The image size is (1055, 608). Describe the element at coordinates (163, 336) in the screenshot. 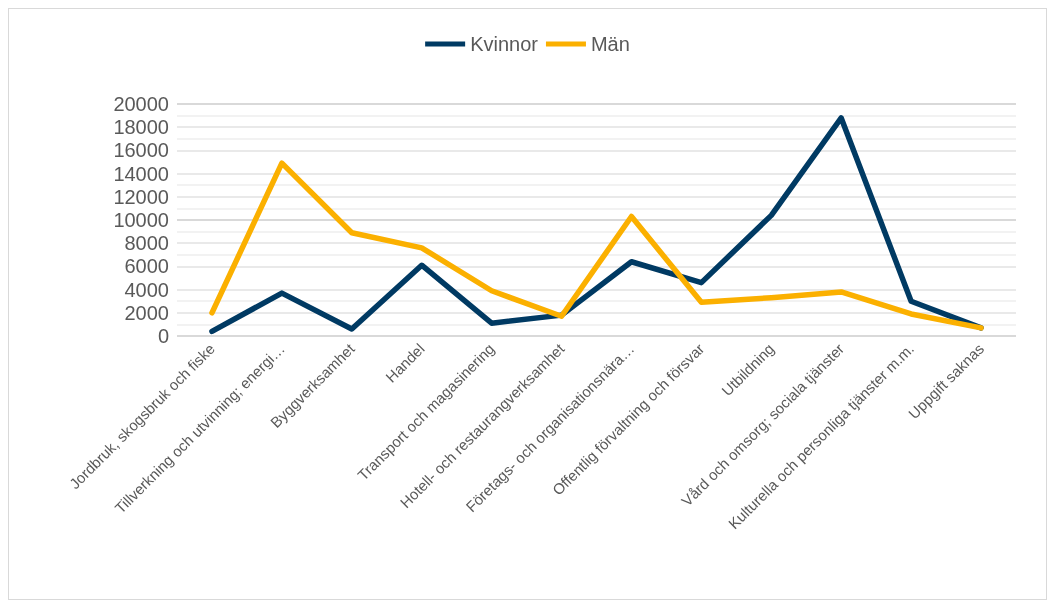

I see `y-tick-label: 0` at that location.